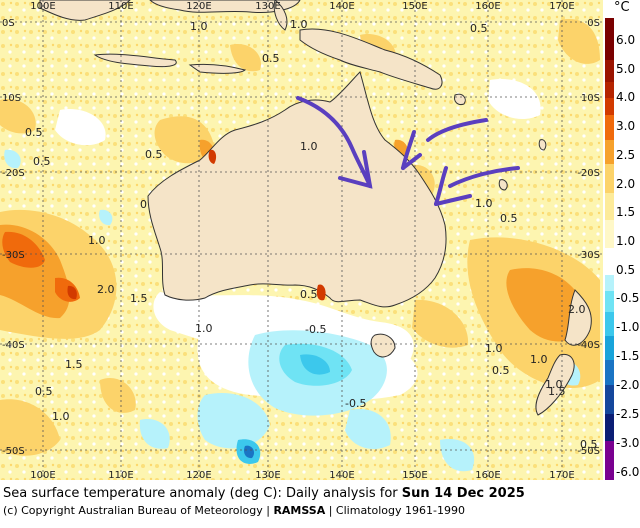 The image size is (640, 528). Describe the element at coordinates (395, 510) in the screenshot. I see `credit-suffix: | Climatology 1961-1990` at that location.